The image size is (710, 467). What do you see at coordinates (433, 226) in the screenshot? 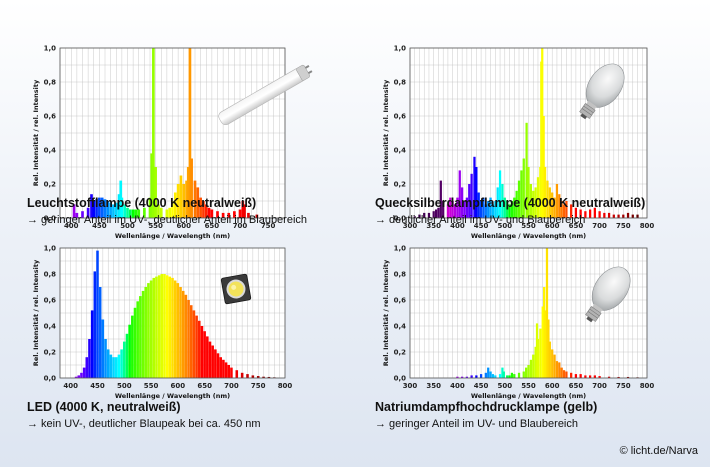
I see `x-tick-label: 350` at bounding box center [433, 226].